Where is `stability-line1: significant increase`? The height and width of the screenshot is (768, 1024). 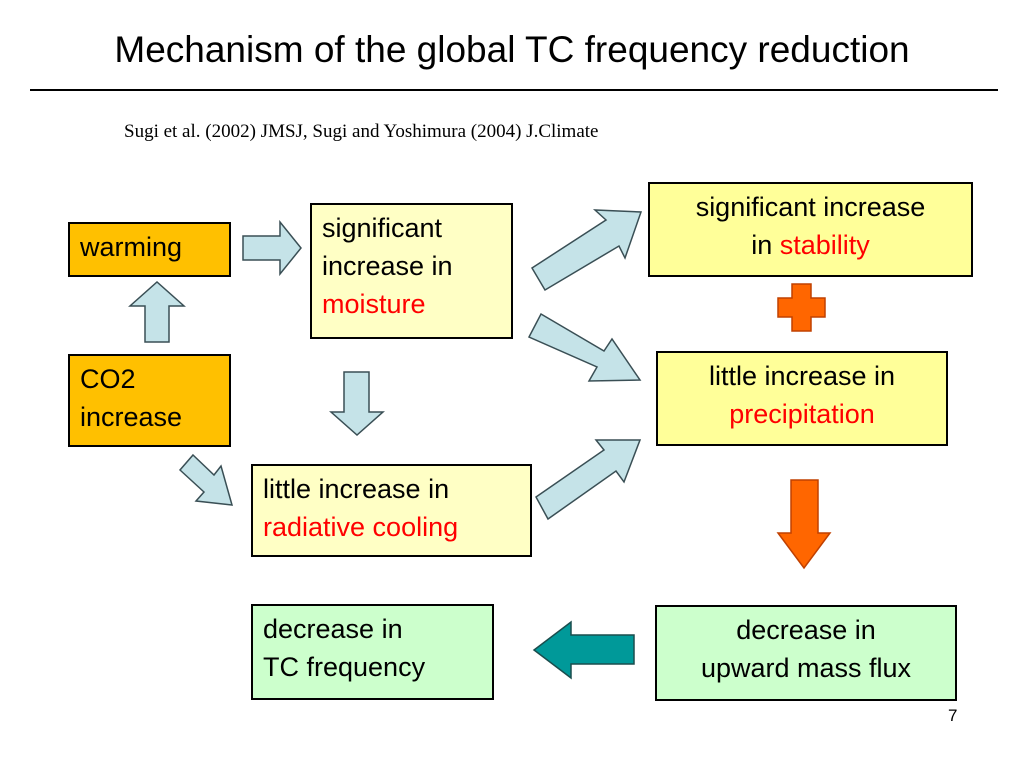
stability-line1: significant increase is located at coordinates (810, 207).